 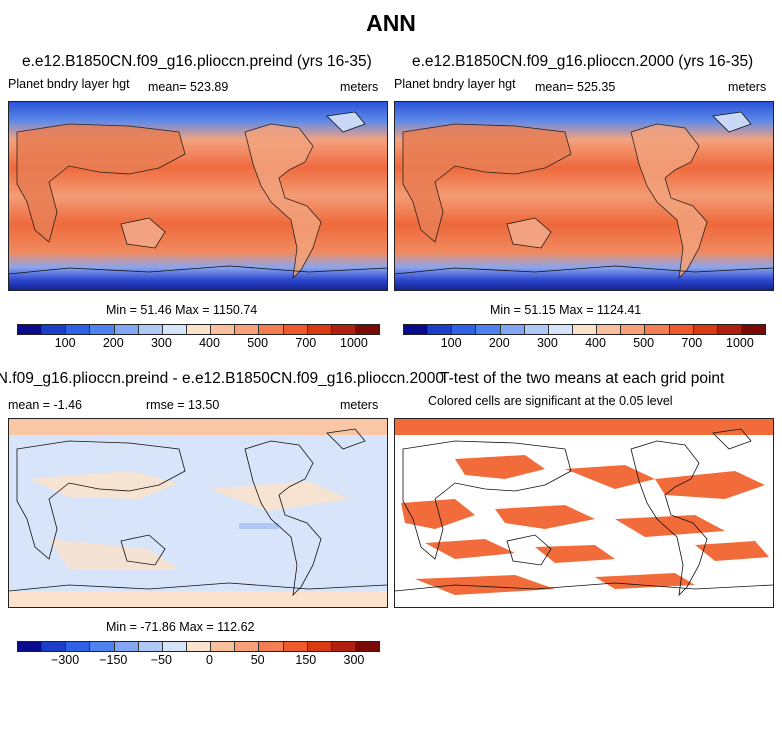 What do you see at coordinates (210, 660) in the screenshot?
I see `colorbar-tick-label: 0` at bounding box center [210, 660].